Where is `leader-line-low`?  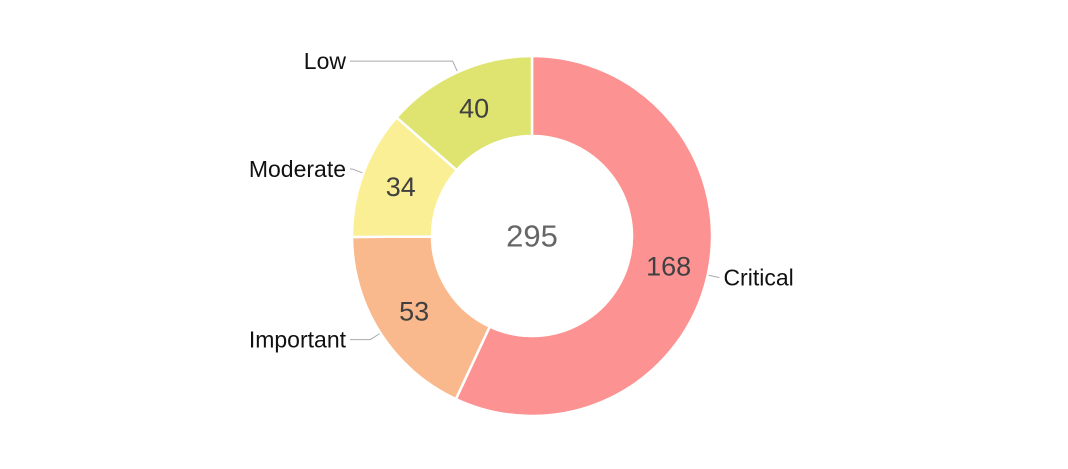
leader-line-low is located at coordinates (404, 66).